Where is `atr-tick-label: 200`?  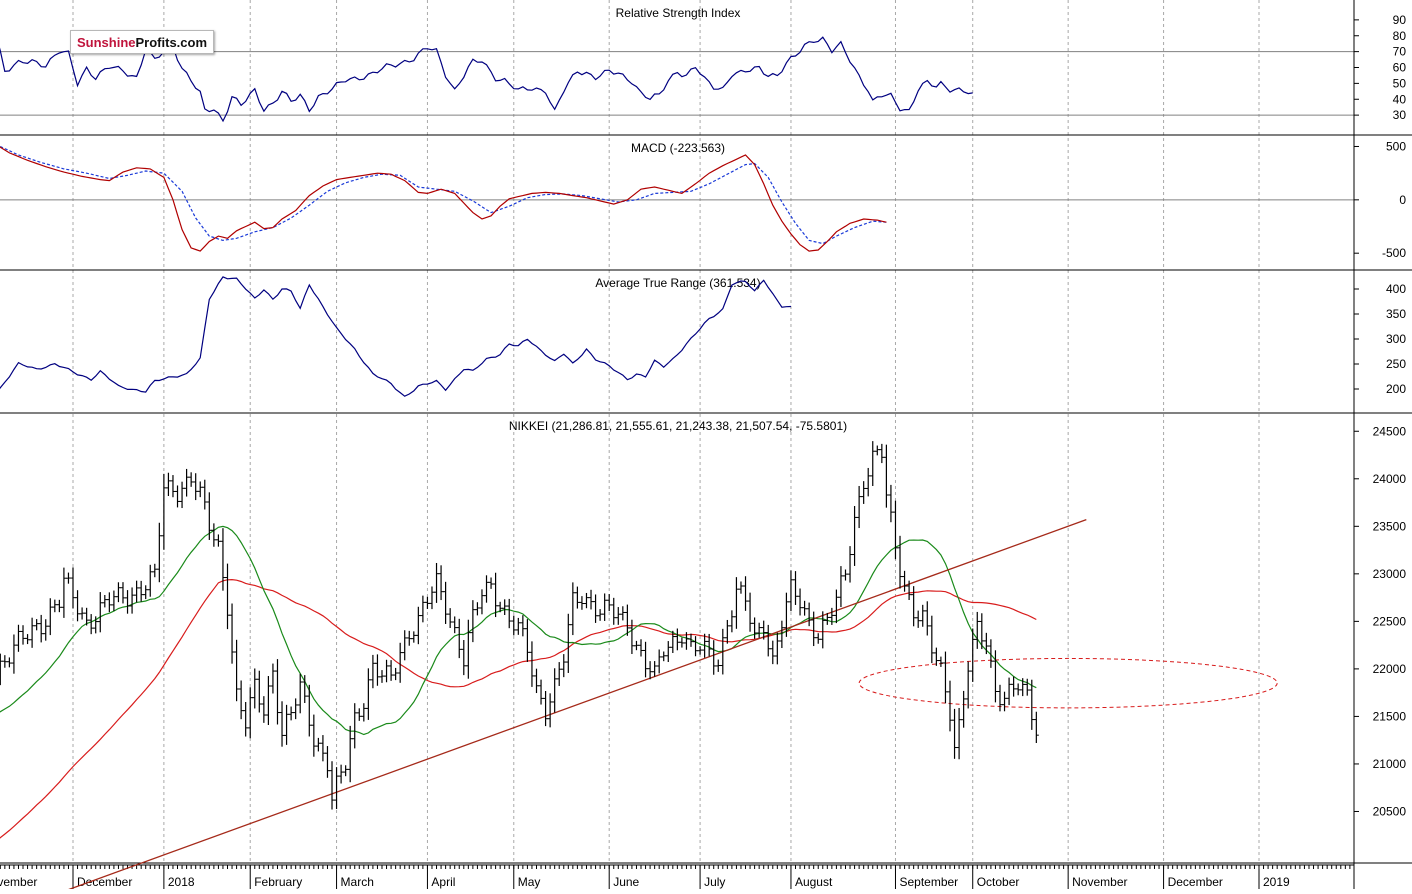
atr-tick-label: 200 is located at coordinates (1396, 389).